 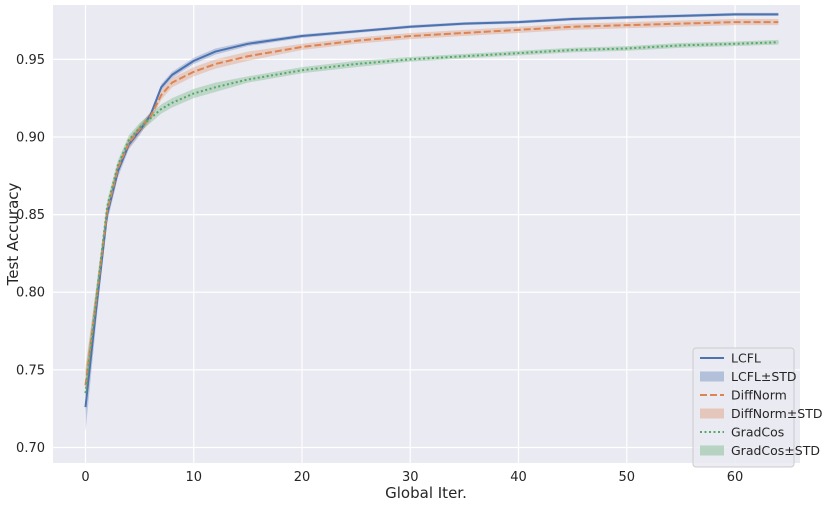 What do you see at coordinates (735, 477) in the screenshot?
I see `x-tick-label: 60` at bounding box center [735, 477].